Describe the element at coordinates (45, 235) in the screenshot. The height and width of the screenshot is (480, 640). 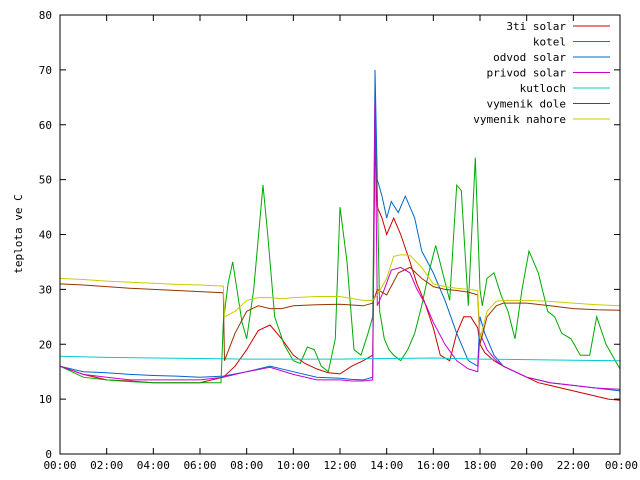
I see `y-tick-label: 40` at that location.